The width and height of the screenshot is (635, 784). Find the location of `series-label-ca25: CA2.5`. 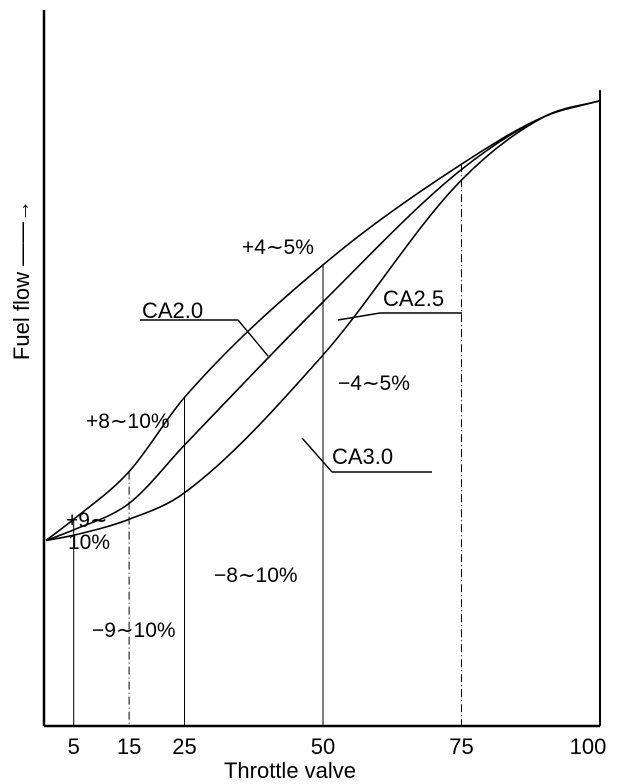

series-label-ca25: CA2.5 is located at coordinates (413, 298).